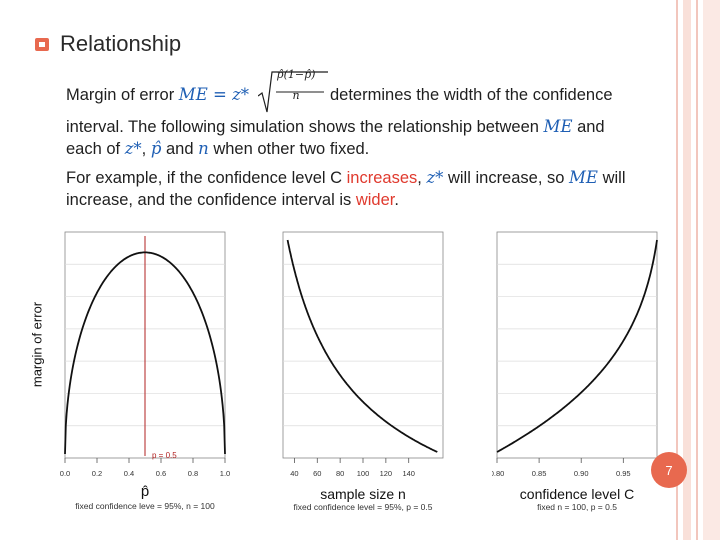  I want to click on tick-label: 120, so click(386, 473).